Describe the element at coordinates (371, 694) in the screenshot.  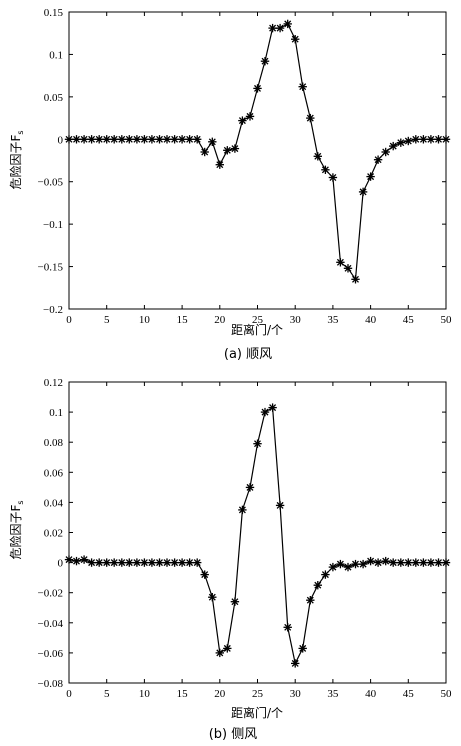
I see `x-tick-label: 40` at that location.